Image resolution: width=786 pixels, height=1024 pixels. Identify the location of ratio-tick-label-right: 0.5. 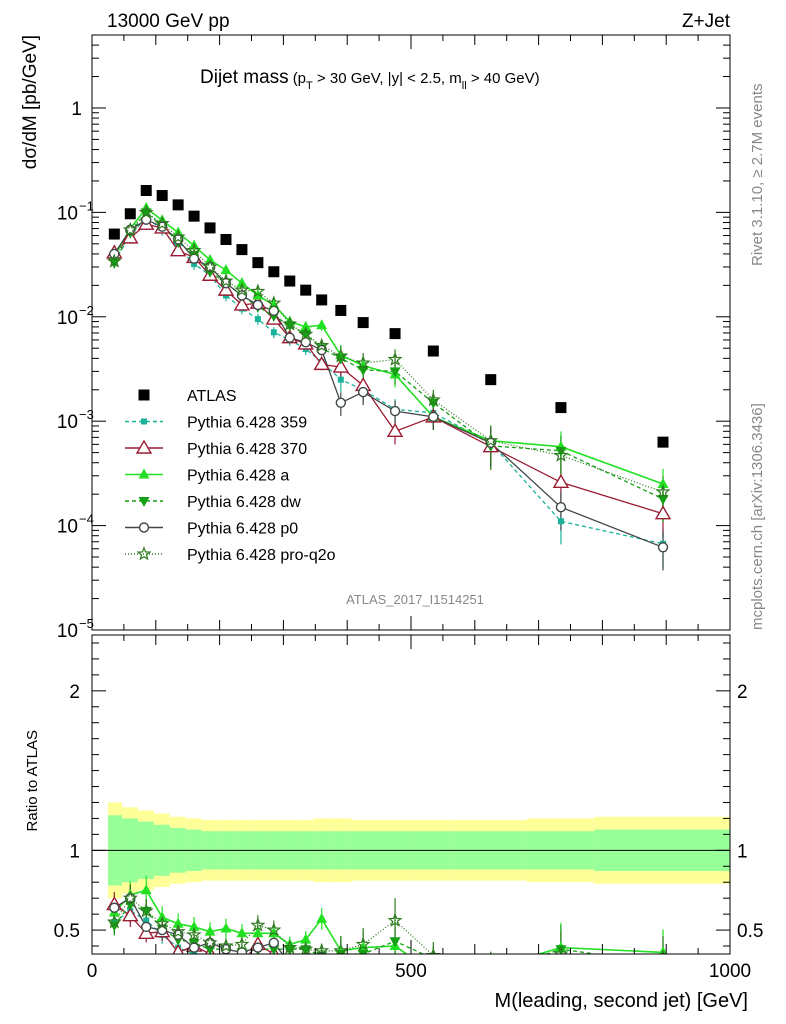
(750, 931).